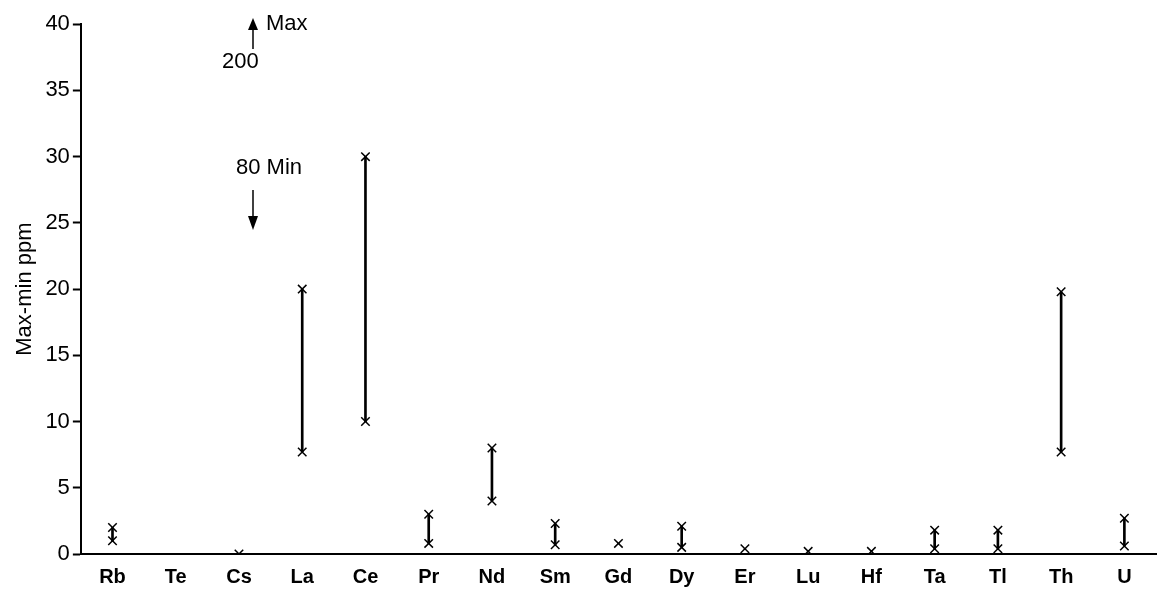 The height and width of the screenshot is (600, 1174). What do you see at coordinates (57, 420) in the screenshot?
I see `y-tick-label: 10` at bounding box center [57, 420].